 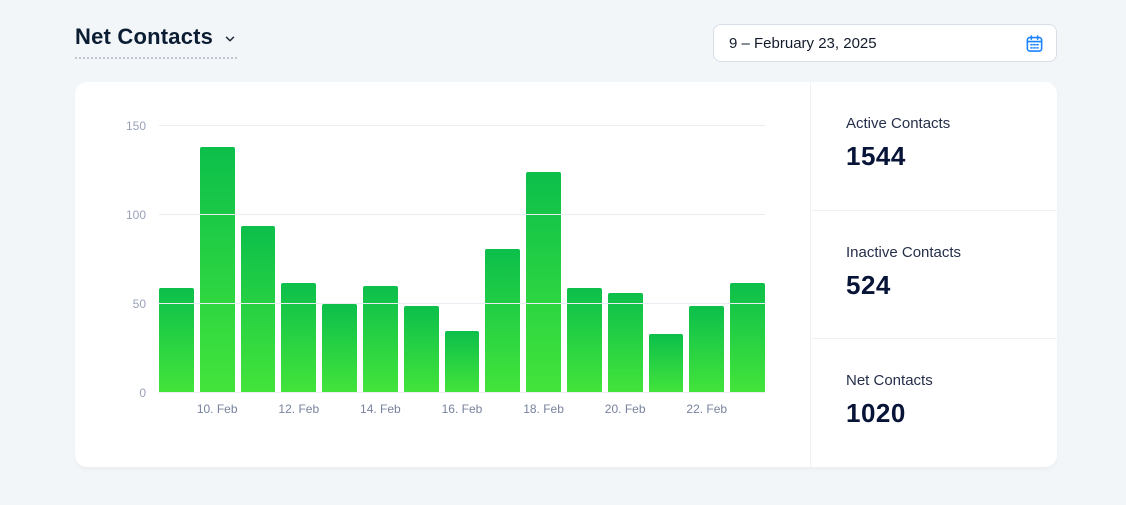 What do you see at coordinates (904, 252) in the screenshot?
I see `stat-label: Inactive Contacts` at bounding box center [904, 252].